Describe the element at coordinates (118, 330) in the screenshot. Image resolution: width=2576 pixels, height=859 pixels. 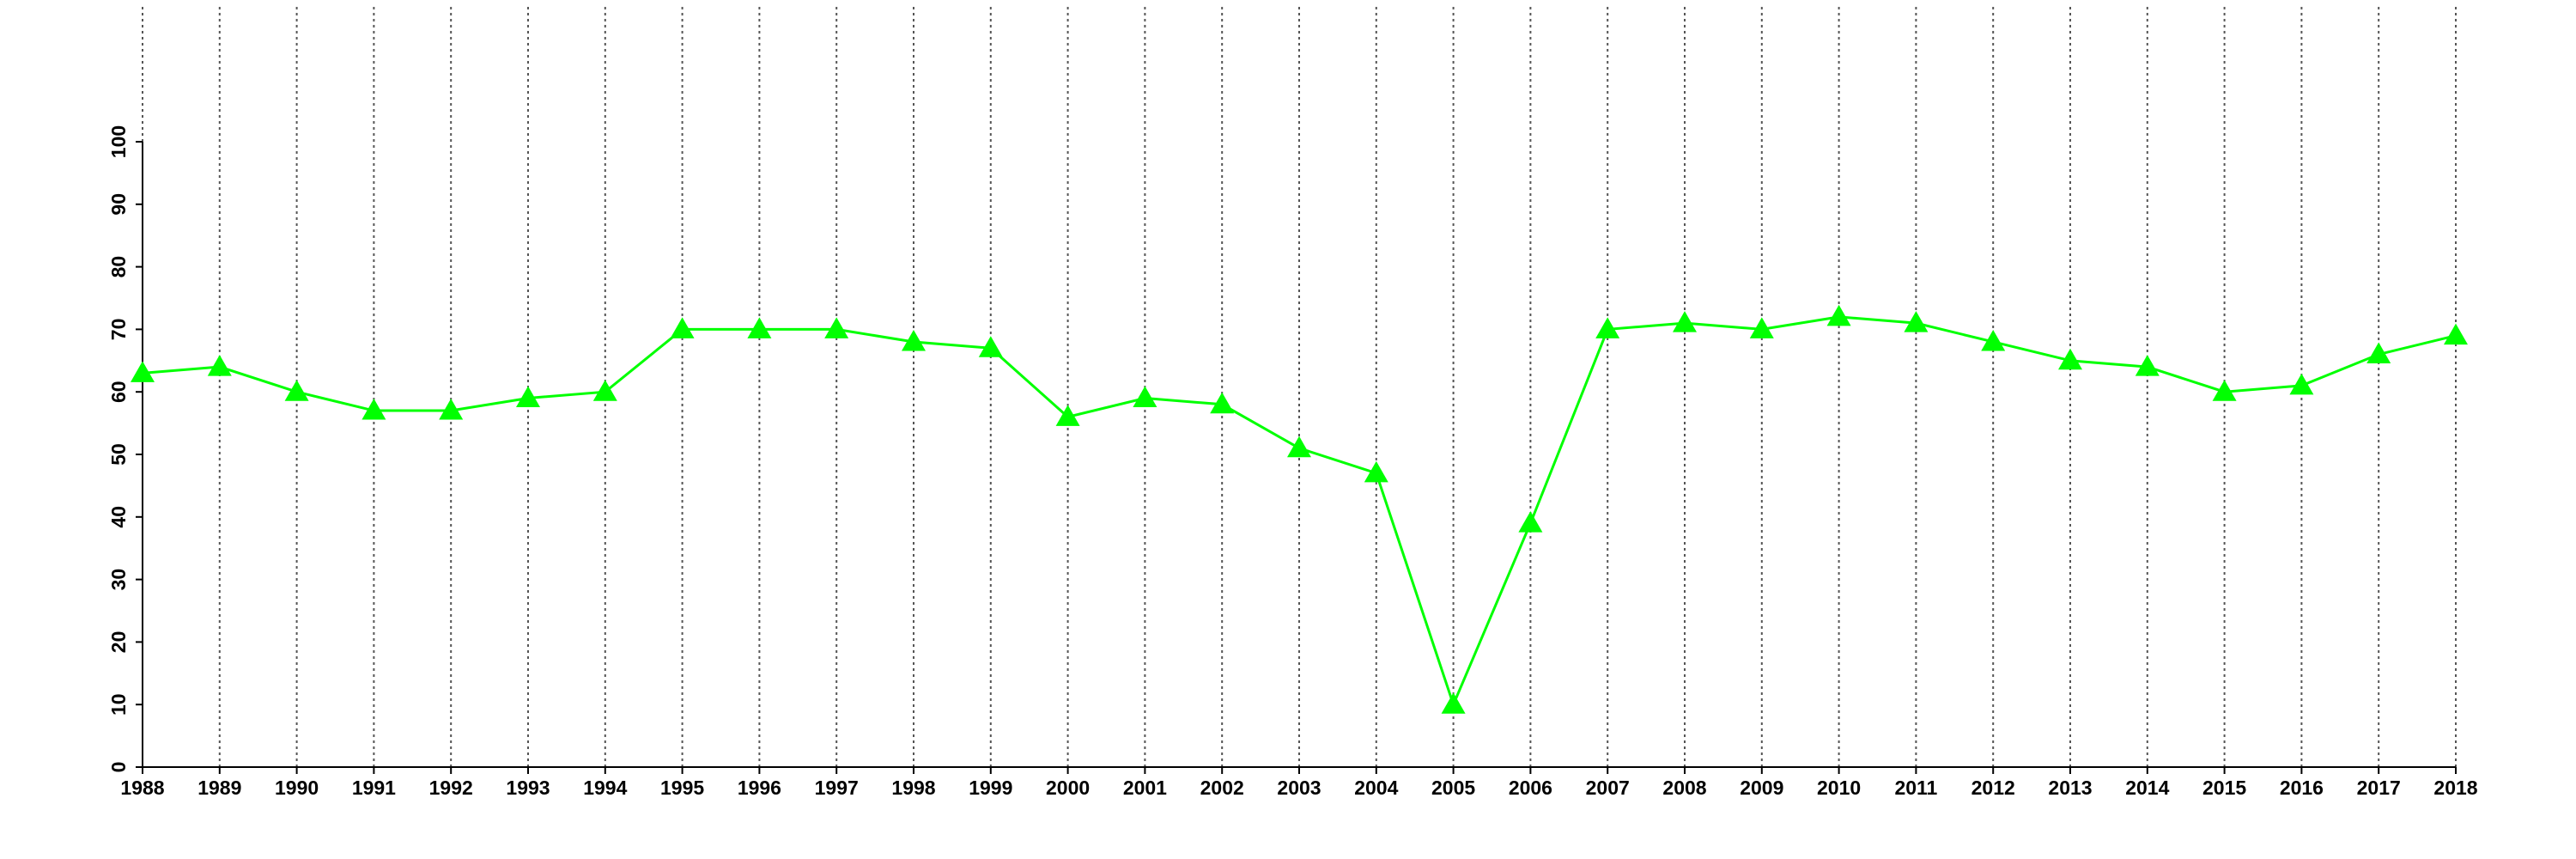
I see `y-tick-label: 70` at that location.